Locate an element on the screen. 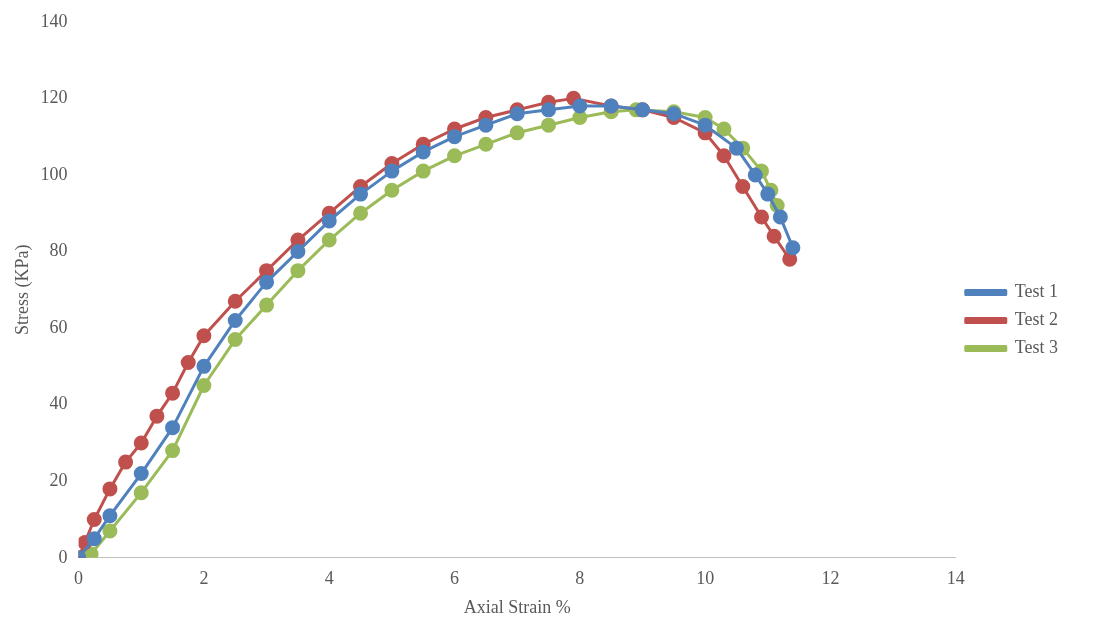  x-tick-label: 0 is located at coordinates (79, 578).